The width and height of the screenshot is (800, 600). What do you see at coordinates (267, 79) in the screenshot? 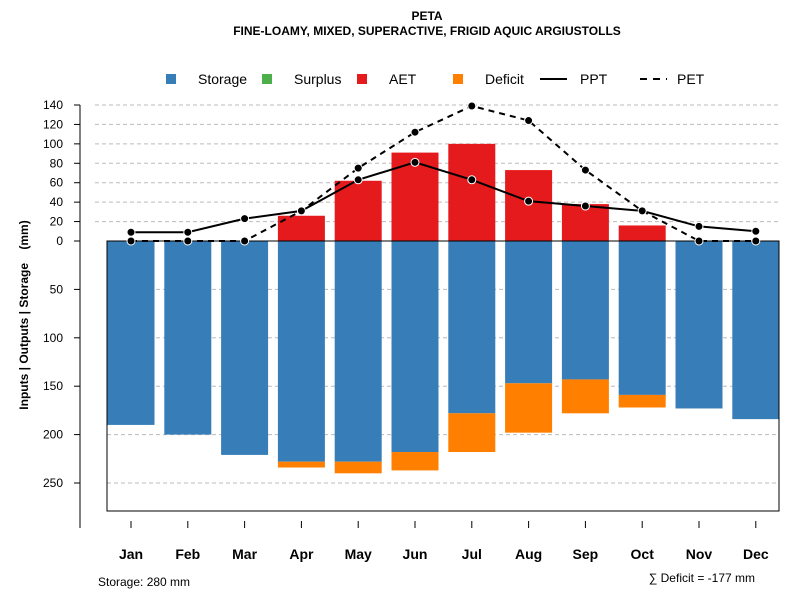
I see `legend-swatch-surplus` at bounding box center [267, 79].